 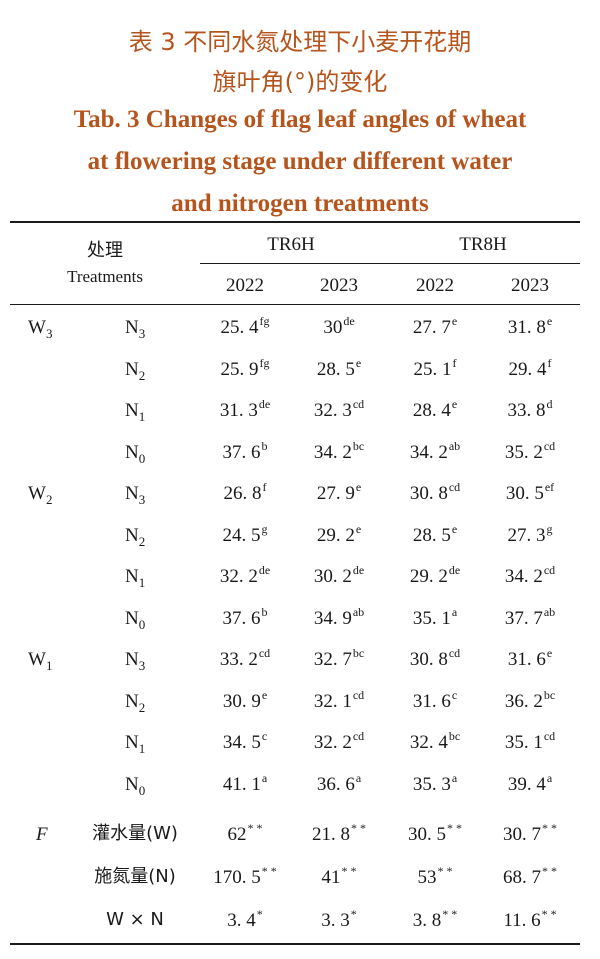 I want to click on data-cell: 35. 3a, so click(x=434, y=783).